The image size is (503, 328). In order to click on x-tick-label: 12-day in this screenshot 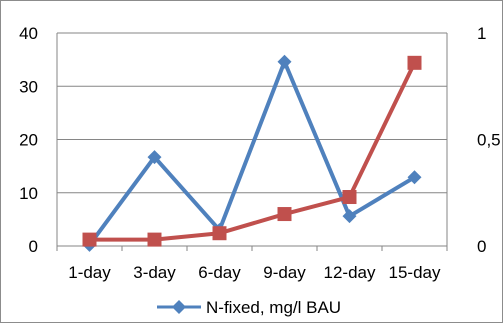, I will do `click(350, 272)`.